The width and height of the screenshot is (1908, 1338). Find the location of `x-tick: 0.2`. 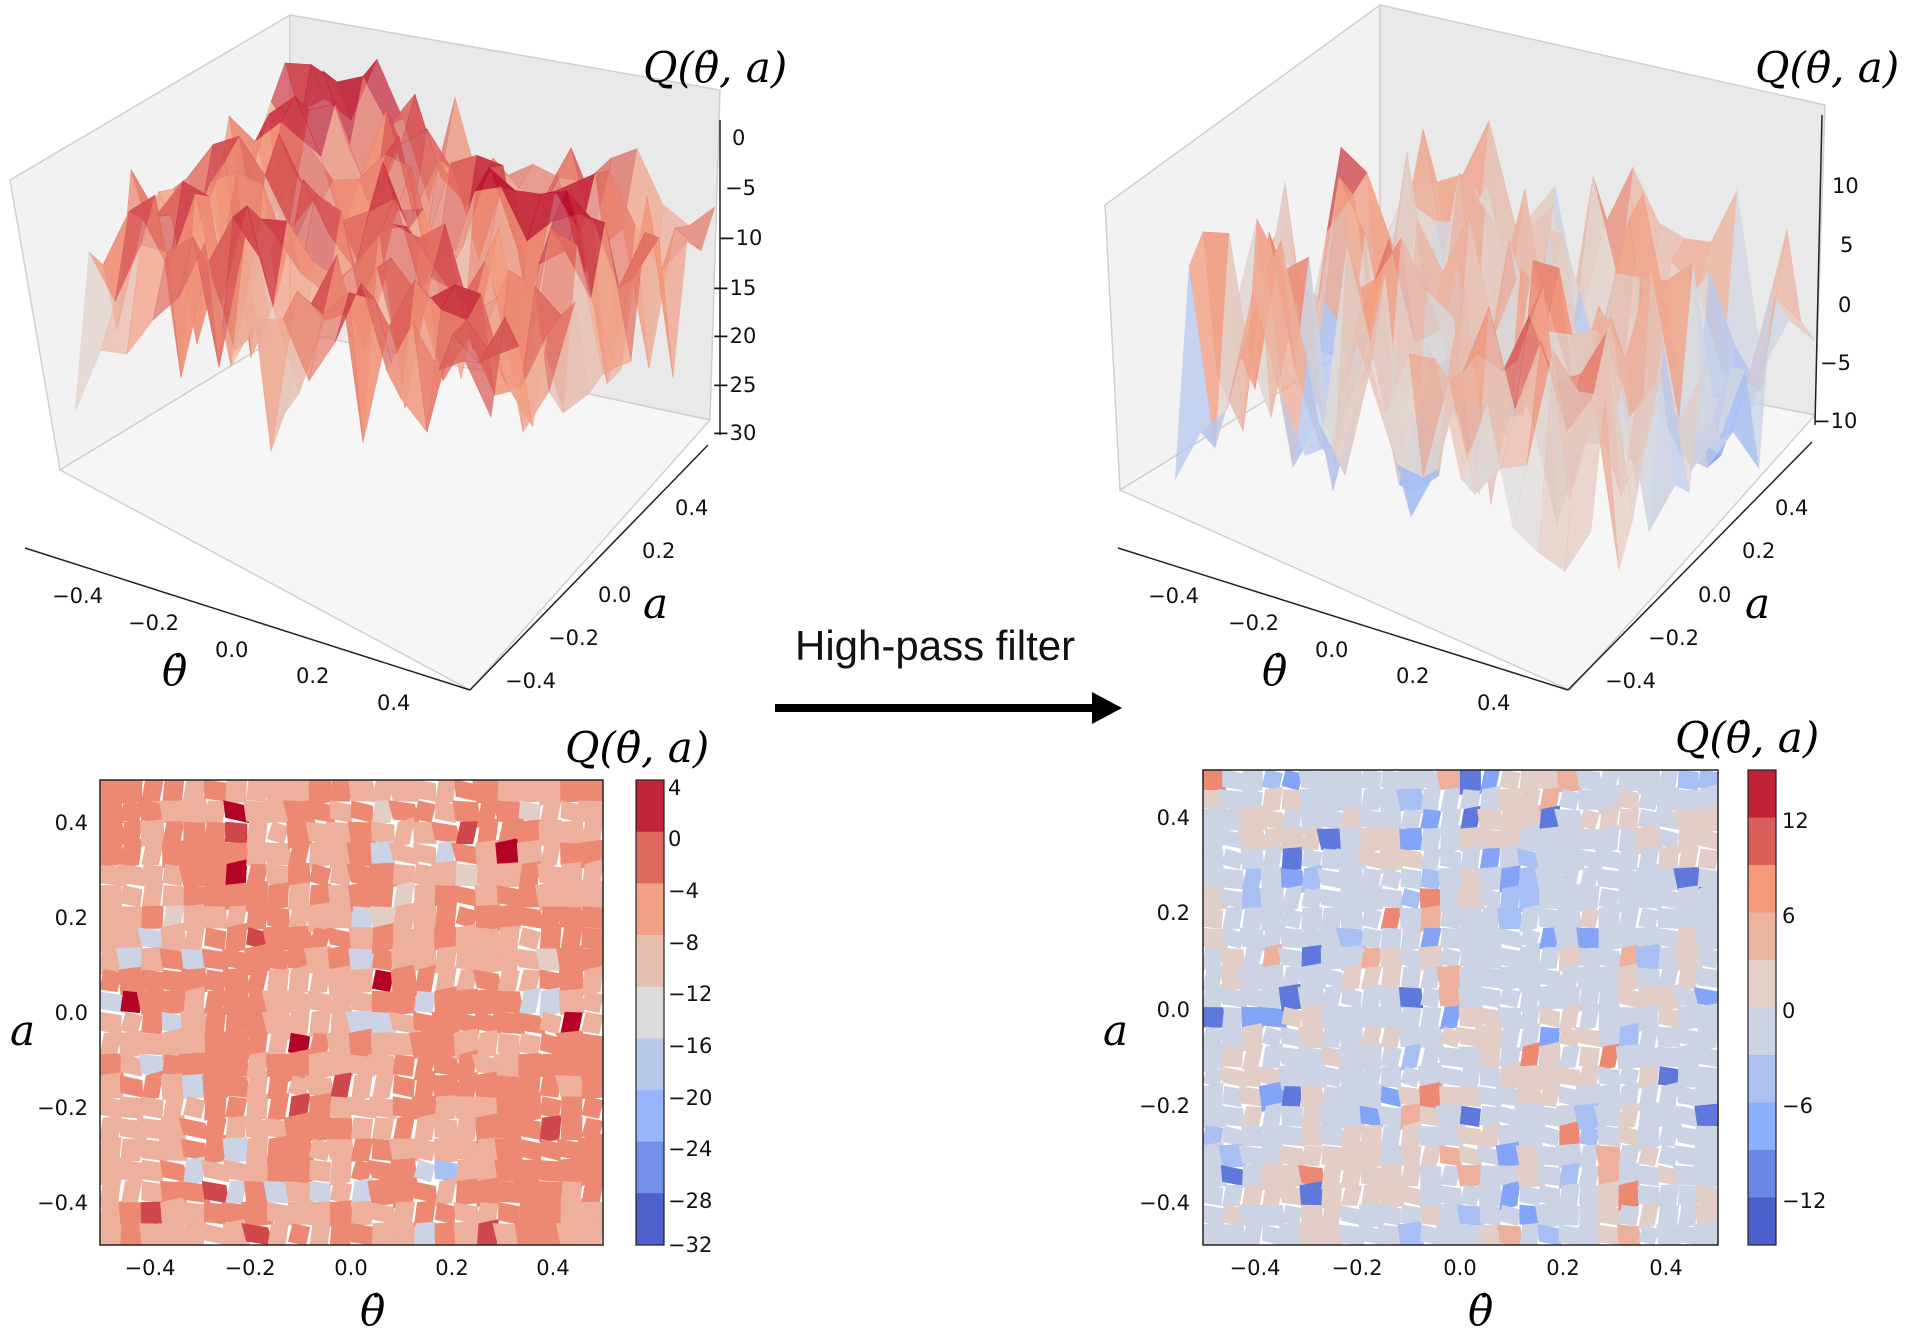

x-tick: 0.2 is located at coordinates (1412, 676).